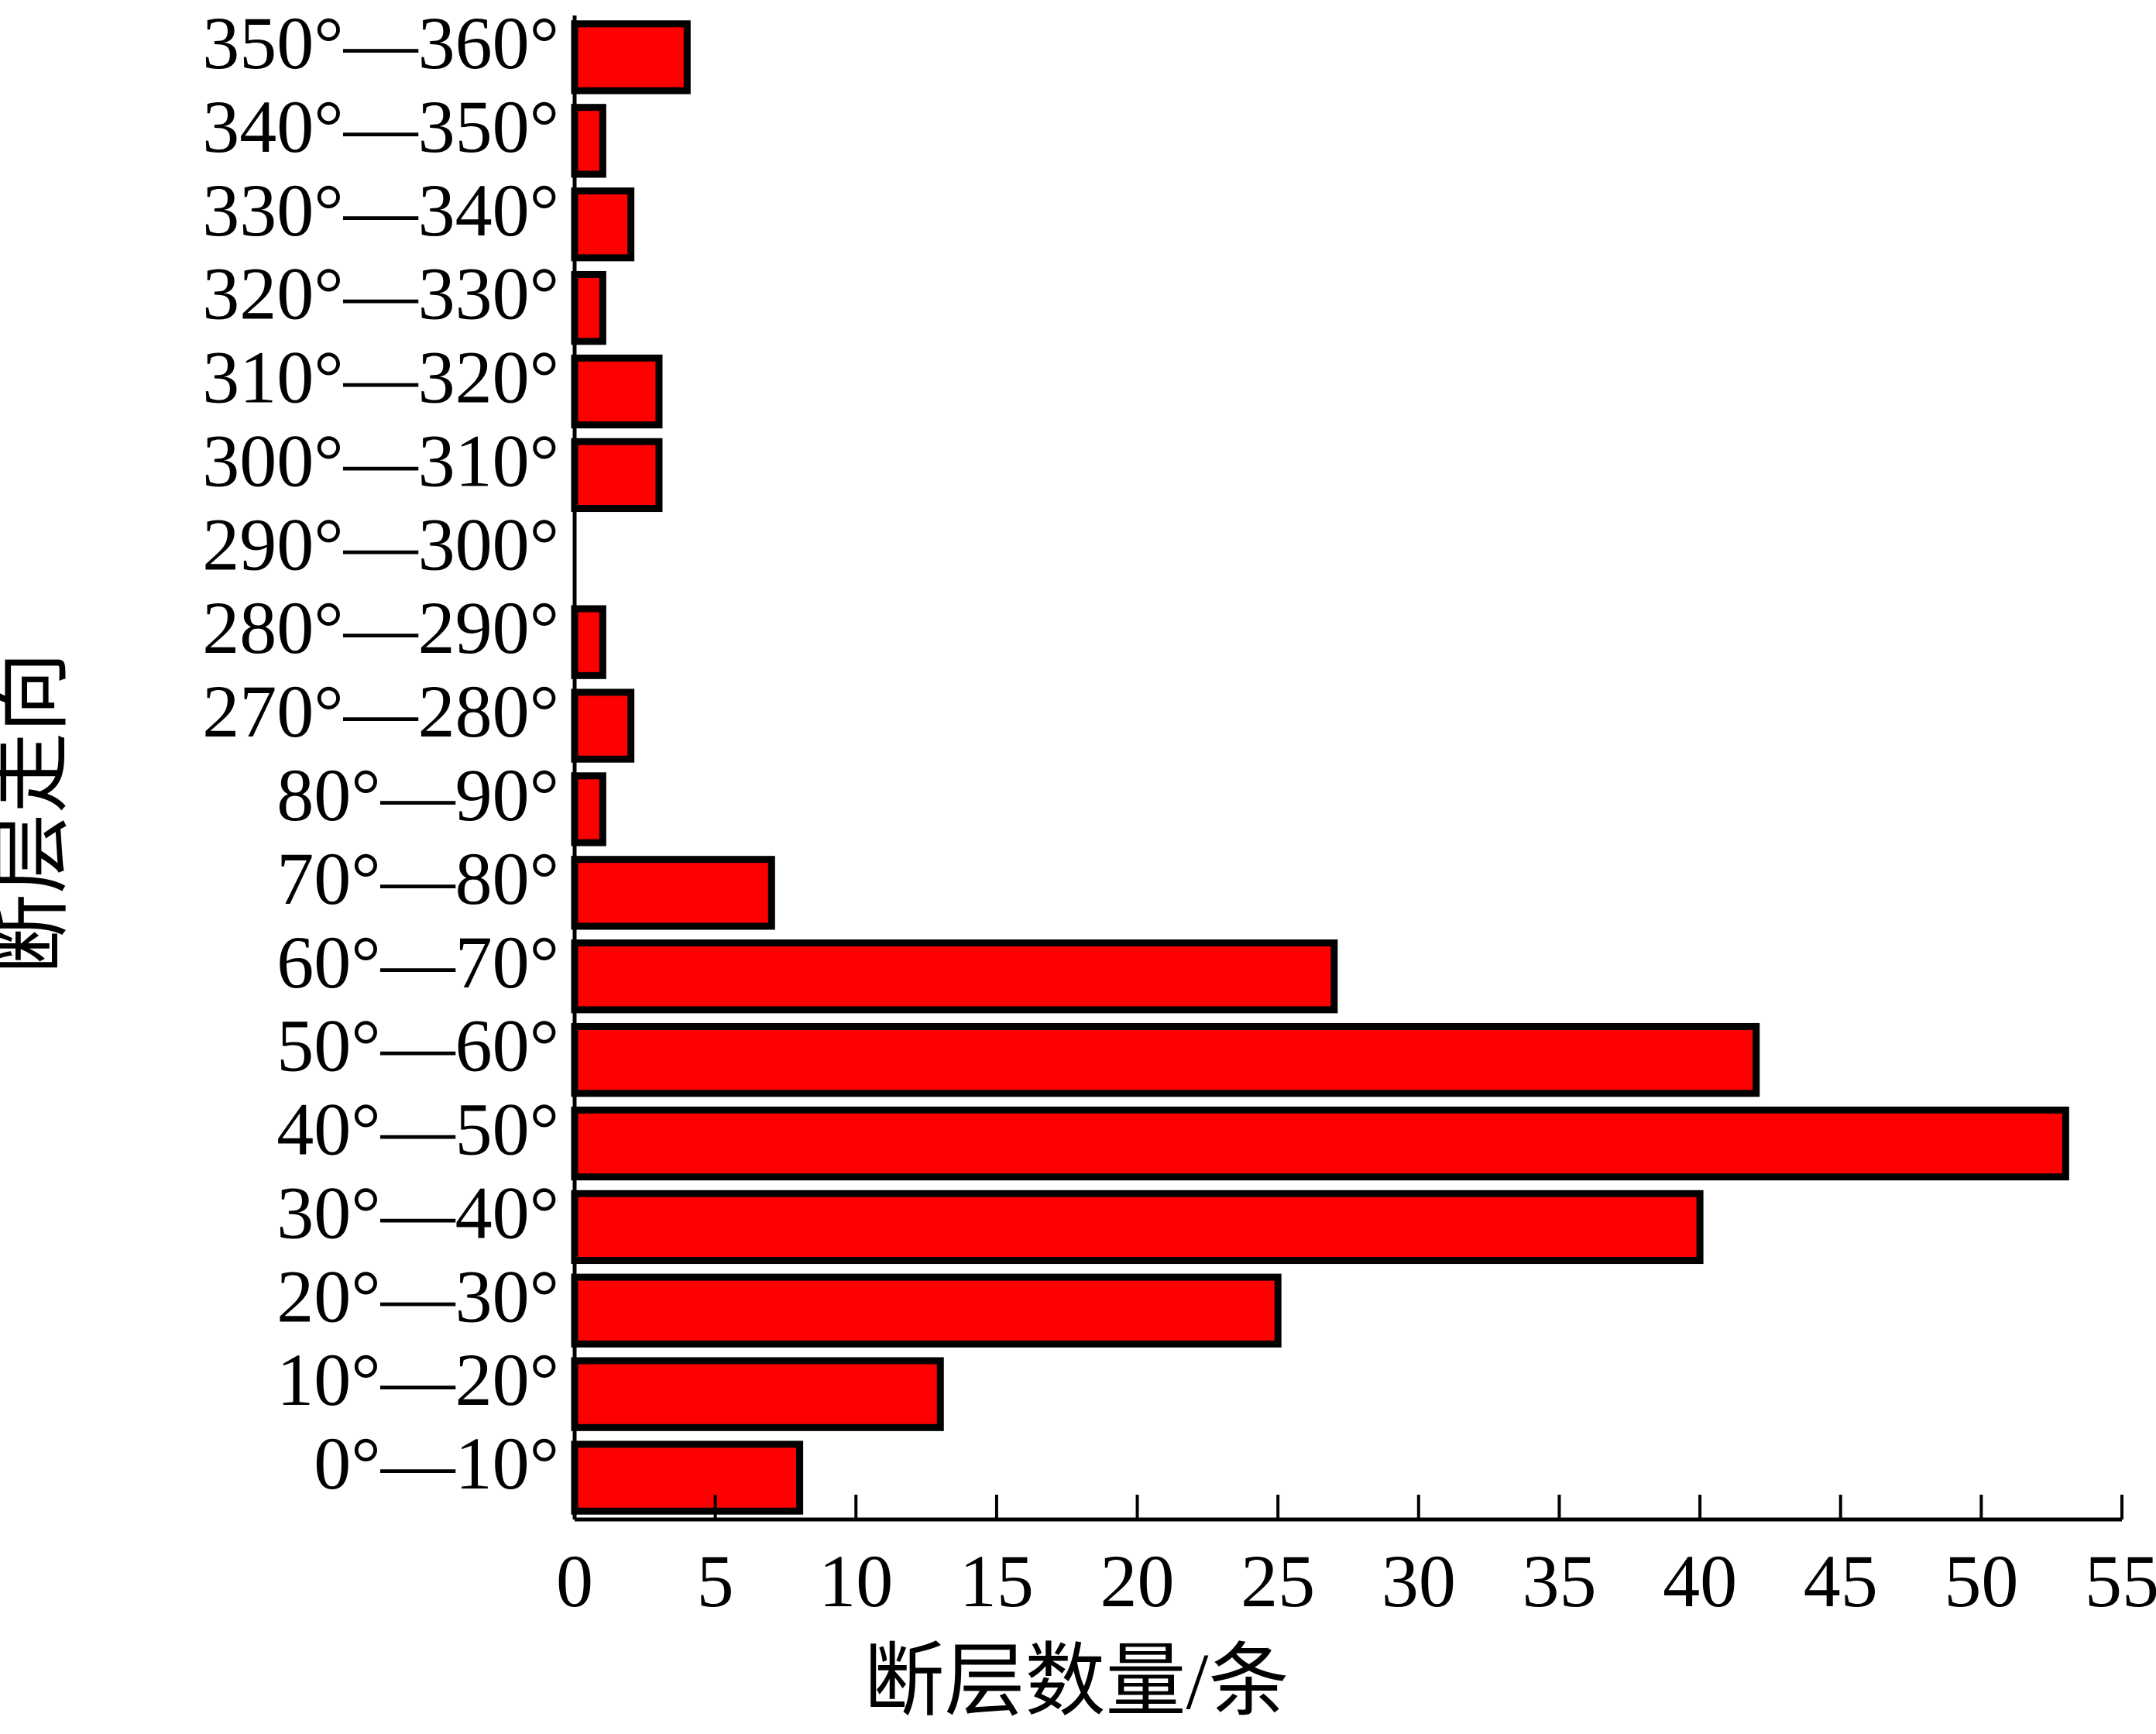 The width and height of the screenshot is (2156, 1734). What do you see at coordinates (1981, 1581) in the screenshot?
I see `x-tick-label: 50` at bounding box center [1981, 1581].